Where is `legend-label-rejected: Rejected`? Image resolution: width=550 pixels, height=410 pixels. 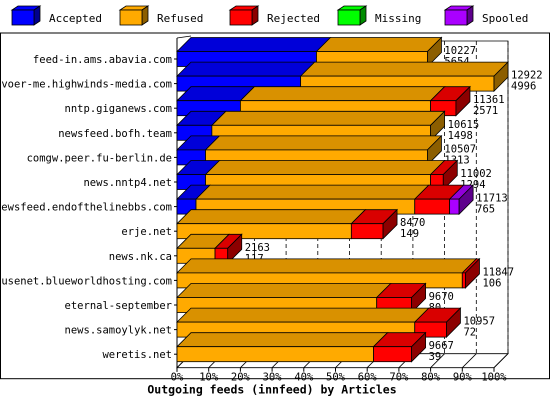 legend-label-rejected: Rejected is located at coordinates (293, 18).